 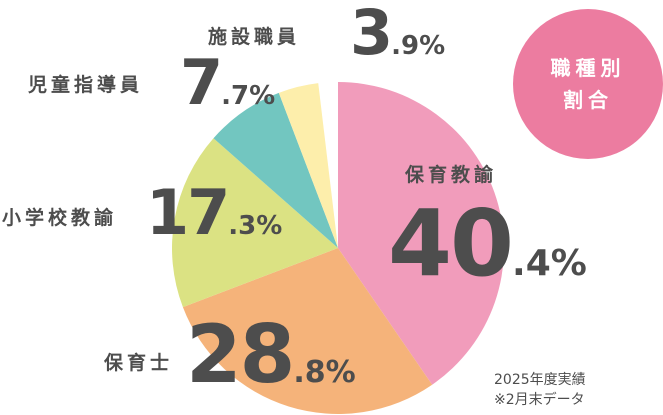 I want to click on value-jido: 7.7%, so click(x=227, y=82).